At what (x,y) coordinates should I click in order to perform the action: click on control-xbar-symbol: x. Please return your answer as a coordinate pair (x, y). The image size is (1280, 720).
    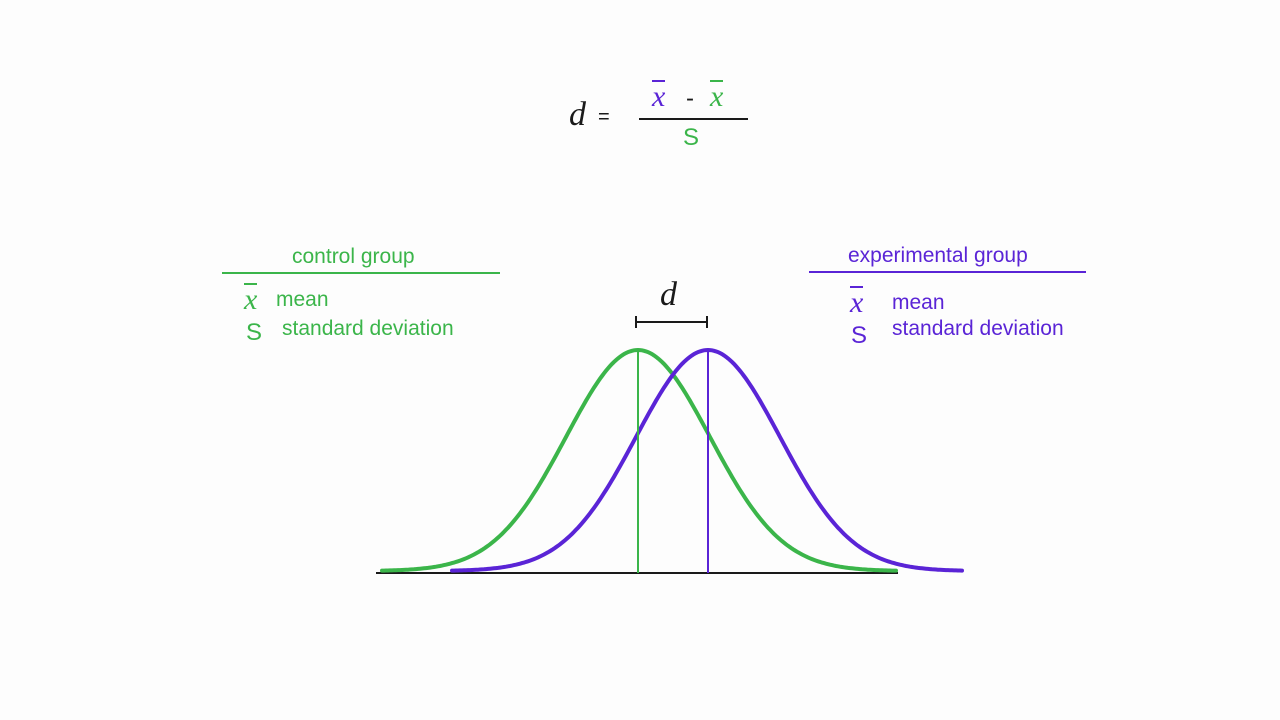
    Looking at the image, I should click on (717, 96).